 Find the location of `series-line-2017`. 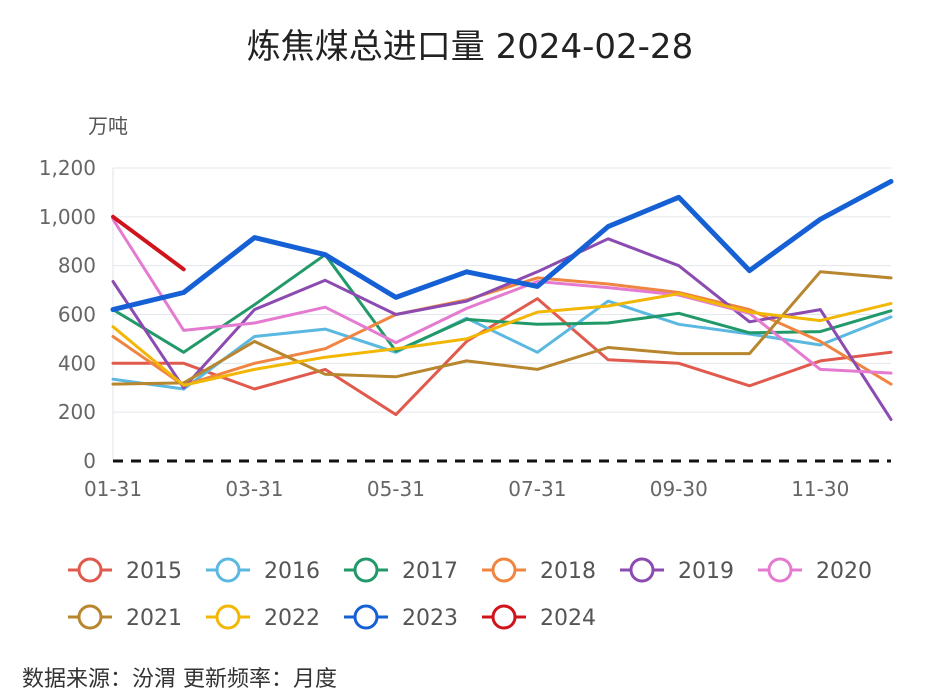

series-line-2017 is located at coordinates (502, 303).